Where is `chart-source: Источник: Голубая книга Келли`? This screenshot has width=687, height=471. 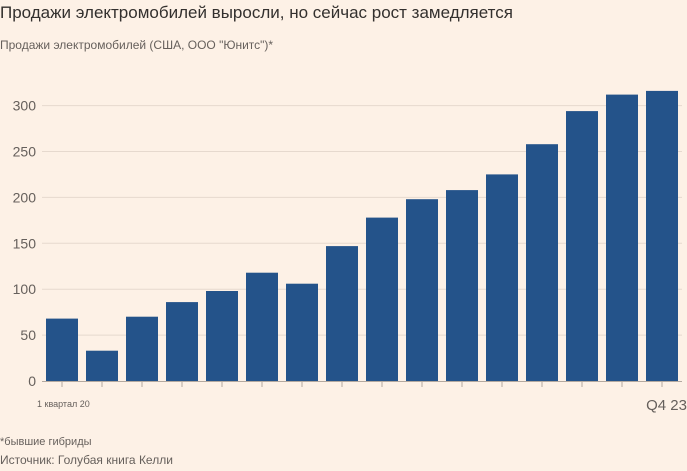
chart-source: Источник: Голубая книга Келли is located at coordinates (86, 460).